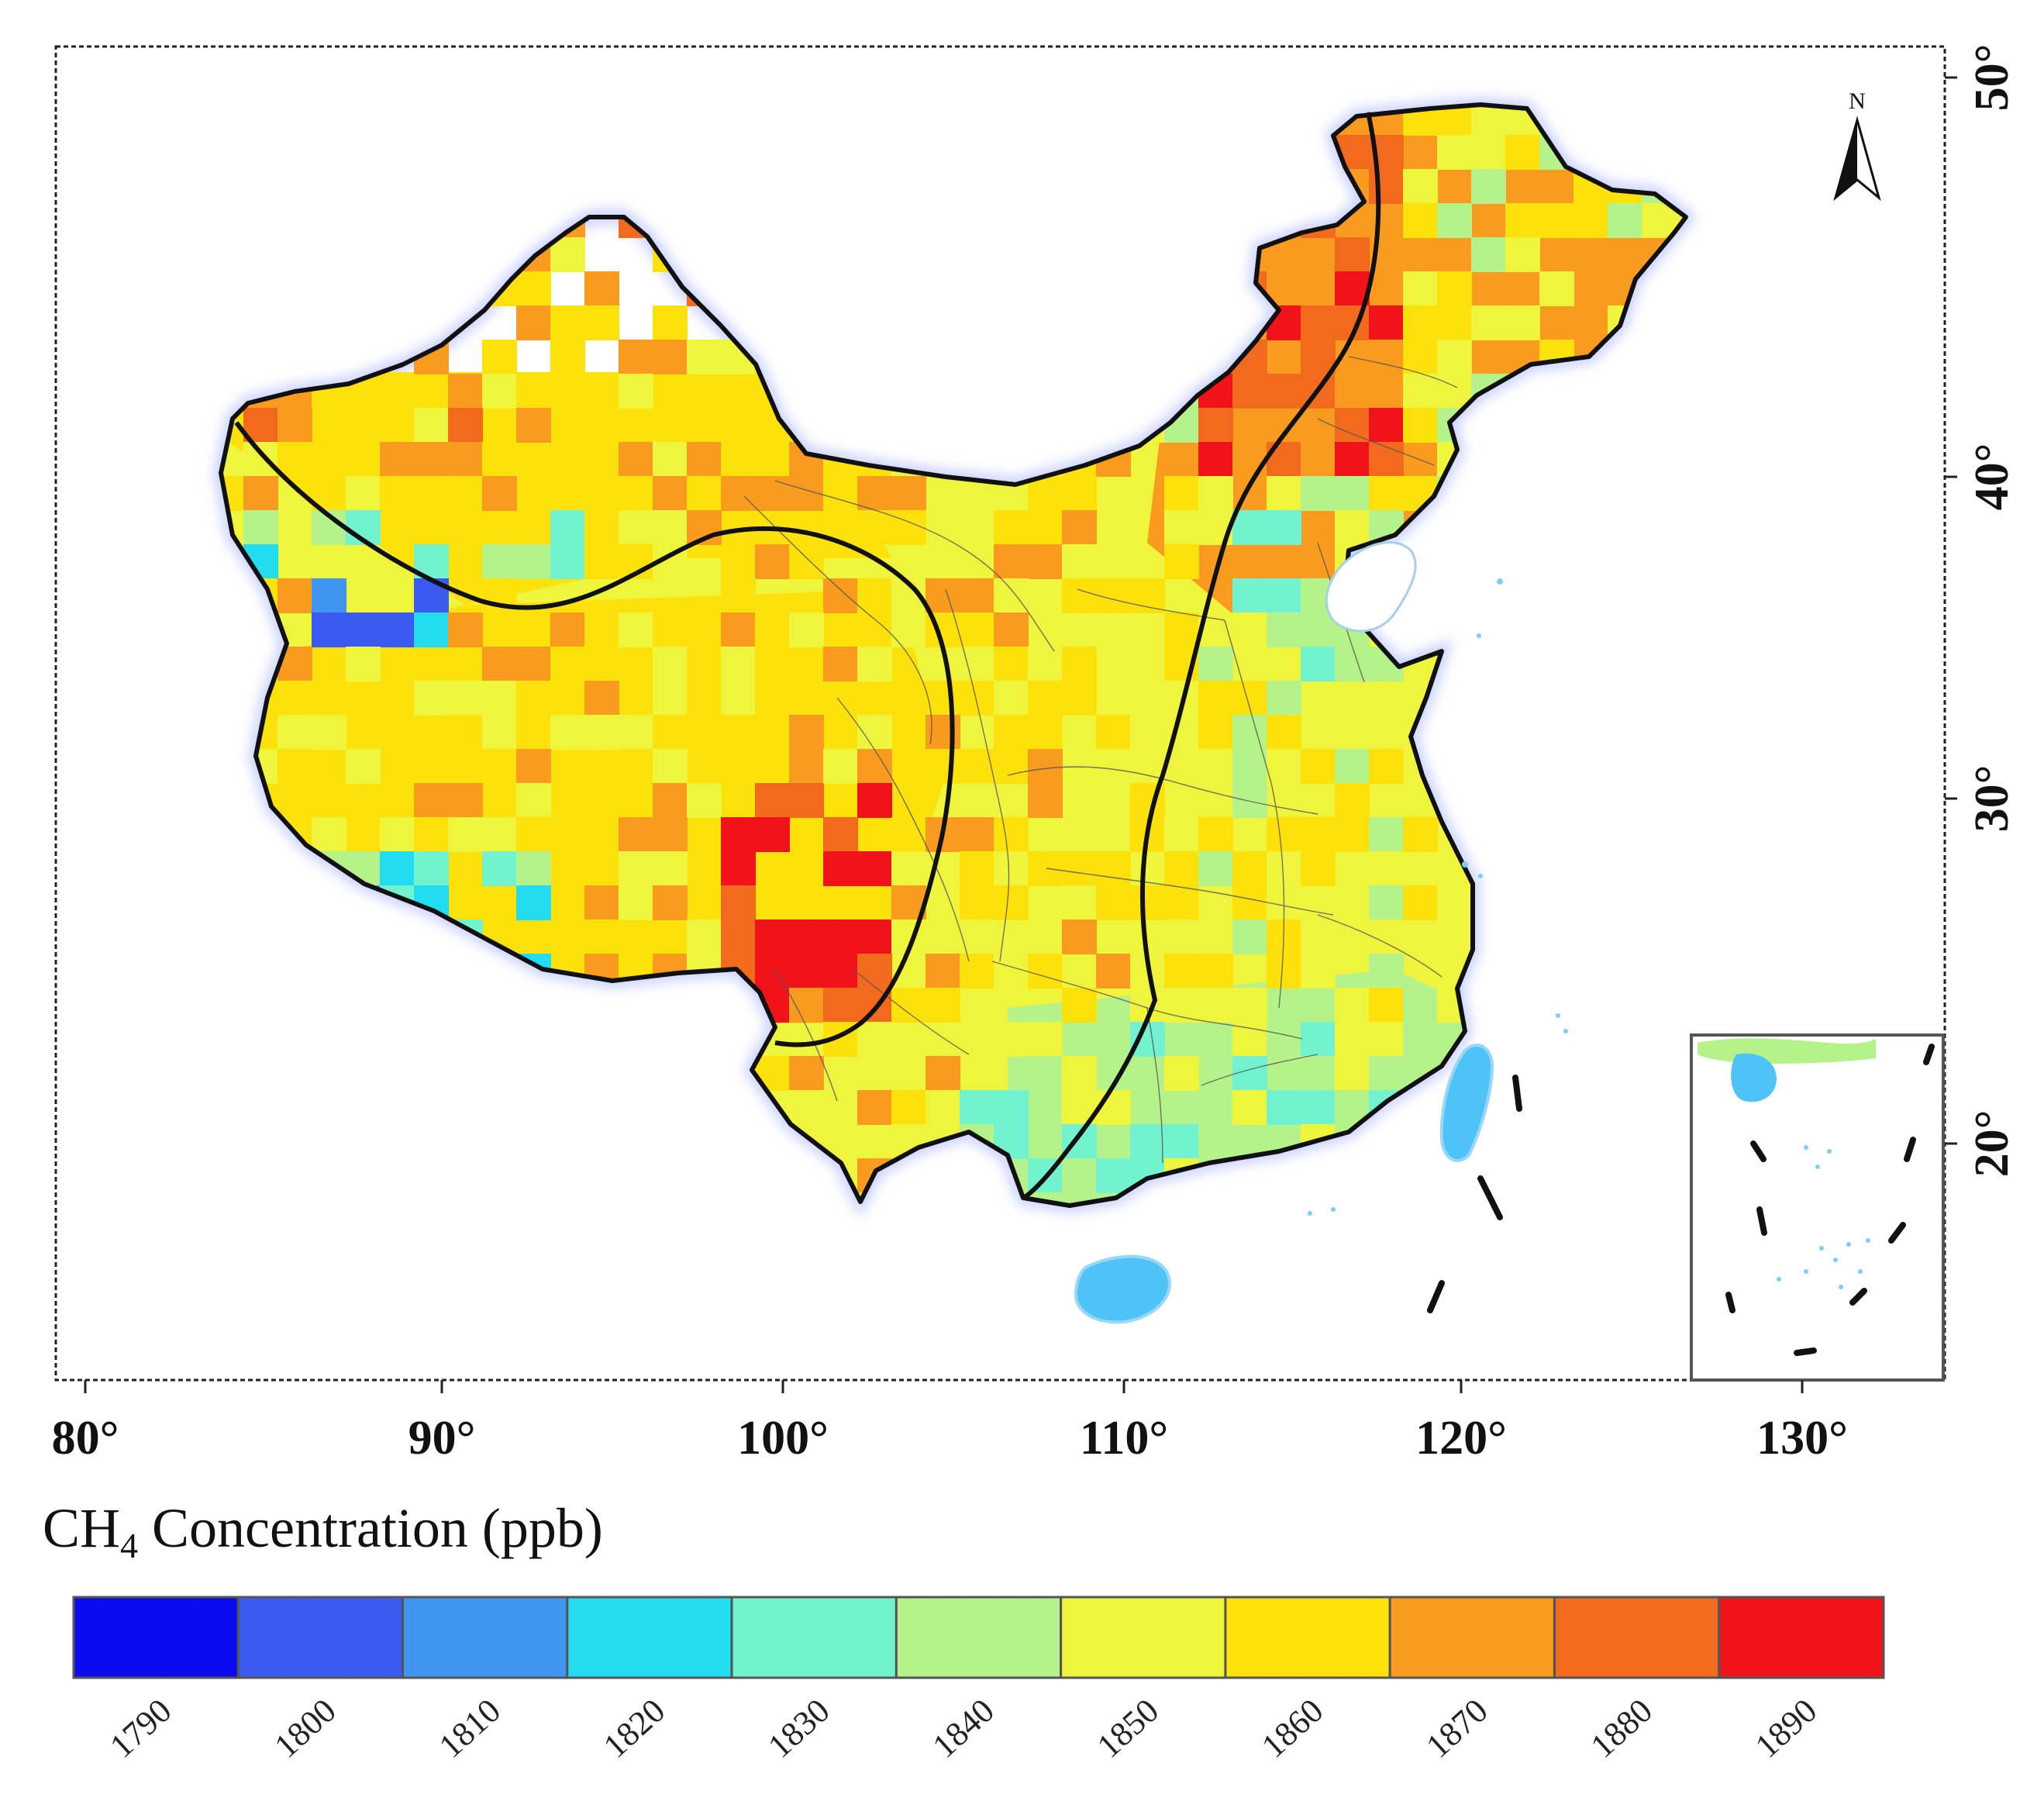 This screenshot has height=1808, width=2044. What do you see at coordinates (1292, 1728) in the screenshot?
I see `legend-label-1860: 1860` at bounding box center [1292, 1728].